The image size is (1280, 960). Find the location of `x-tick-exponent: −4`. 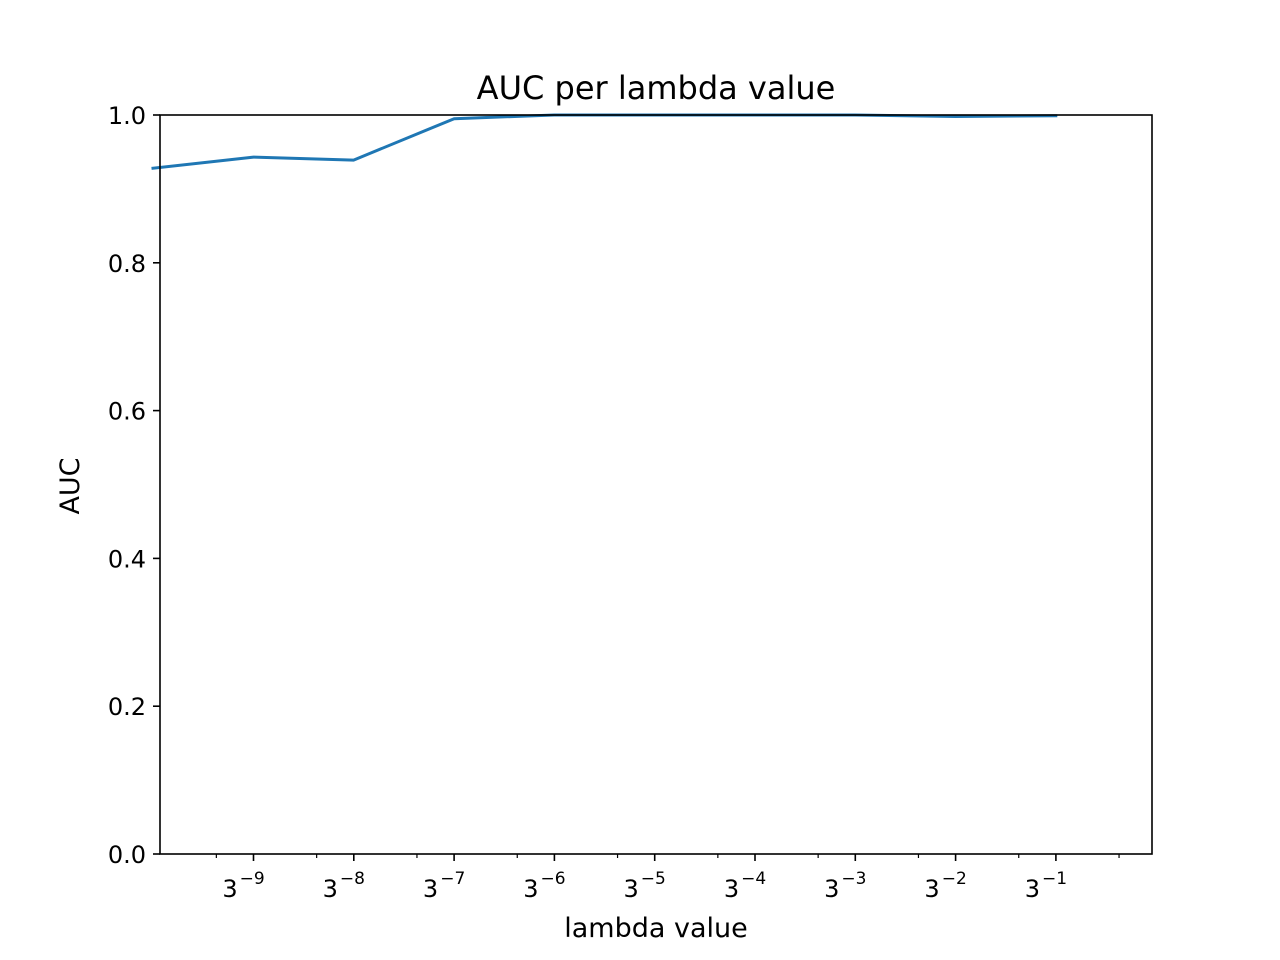

x-tick-exponent: −4 is located at coordinates (753, 879).